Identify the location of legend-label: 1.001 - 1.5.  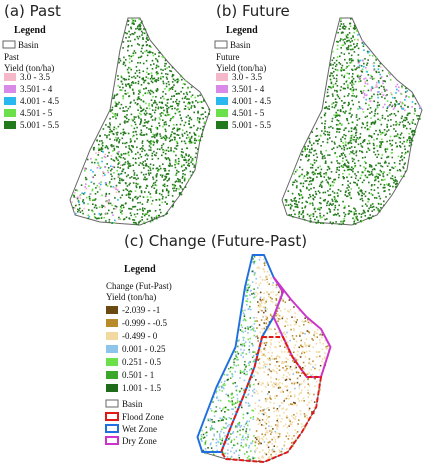
(141, 388).